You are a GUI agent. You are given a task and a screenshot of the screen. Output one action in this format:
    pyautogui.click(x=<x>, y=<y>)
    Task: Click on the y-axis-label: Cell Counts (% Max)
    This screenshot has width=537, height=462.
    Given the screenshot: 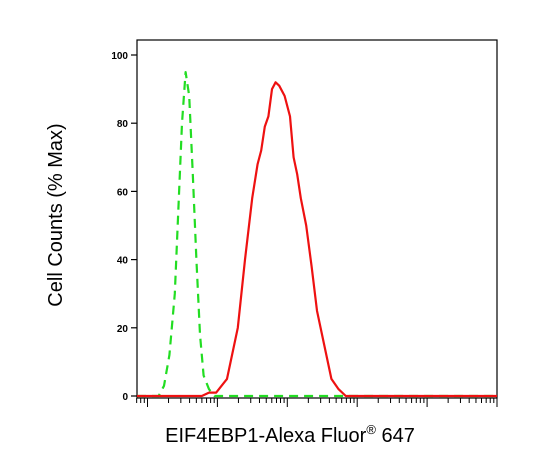 What is the action you would take?
    pyautogui.click(x=56, y=214)
    